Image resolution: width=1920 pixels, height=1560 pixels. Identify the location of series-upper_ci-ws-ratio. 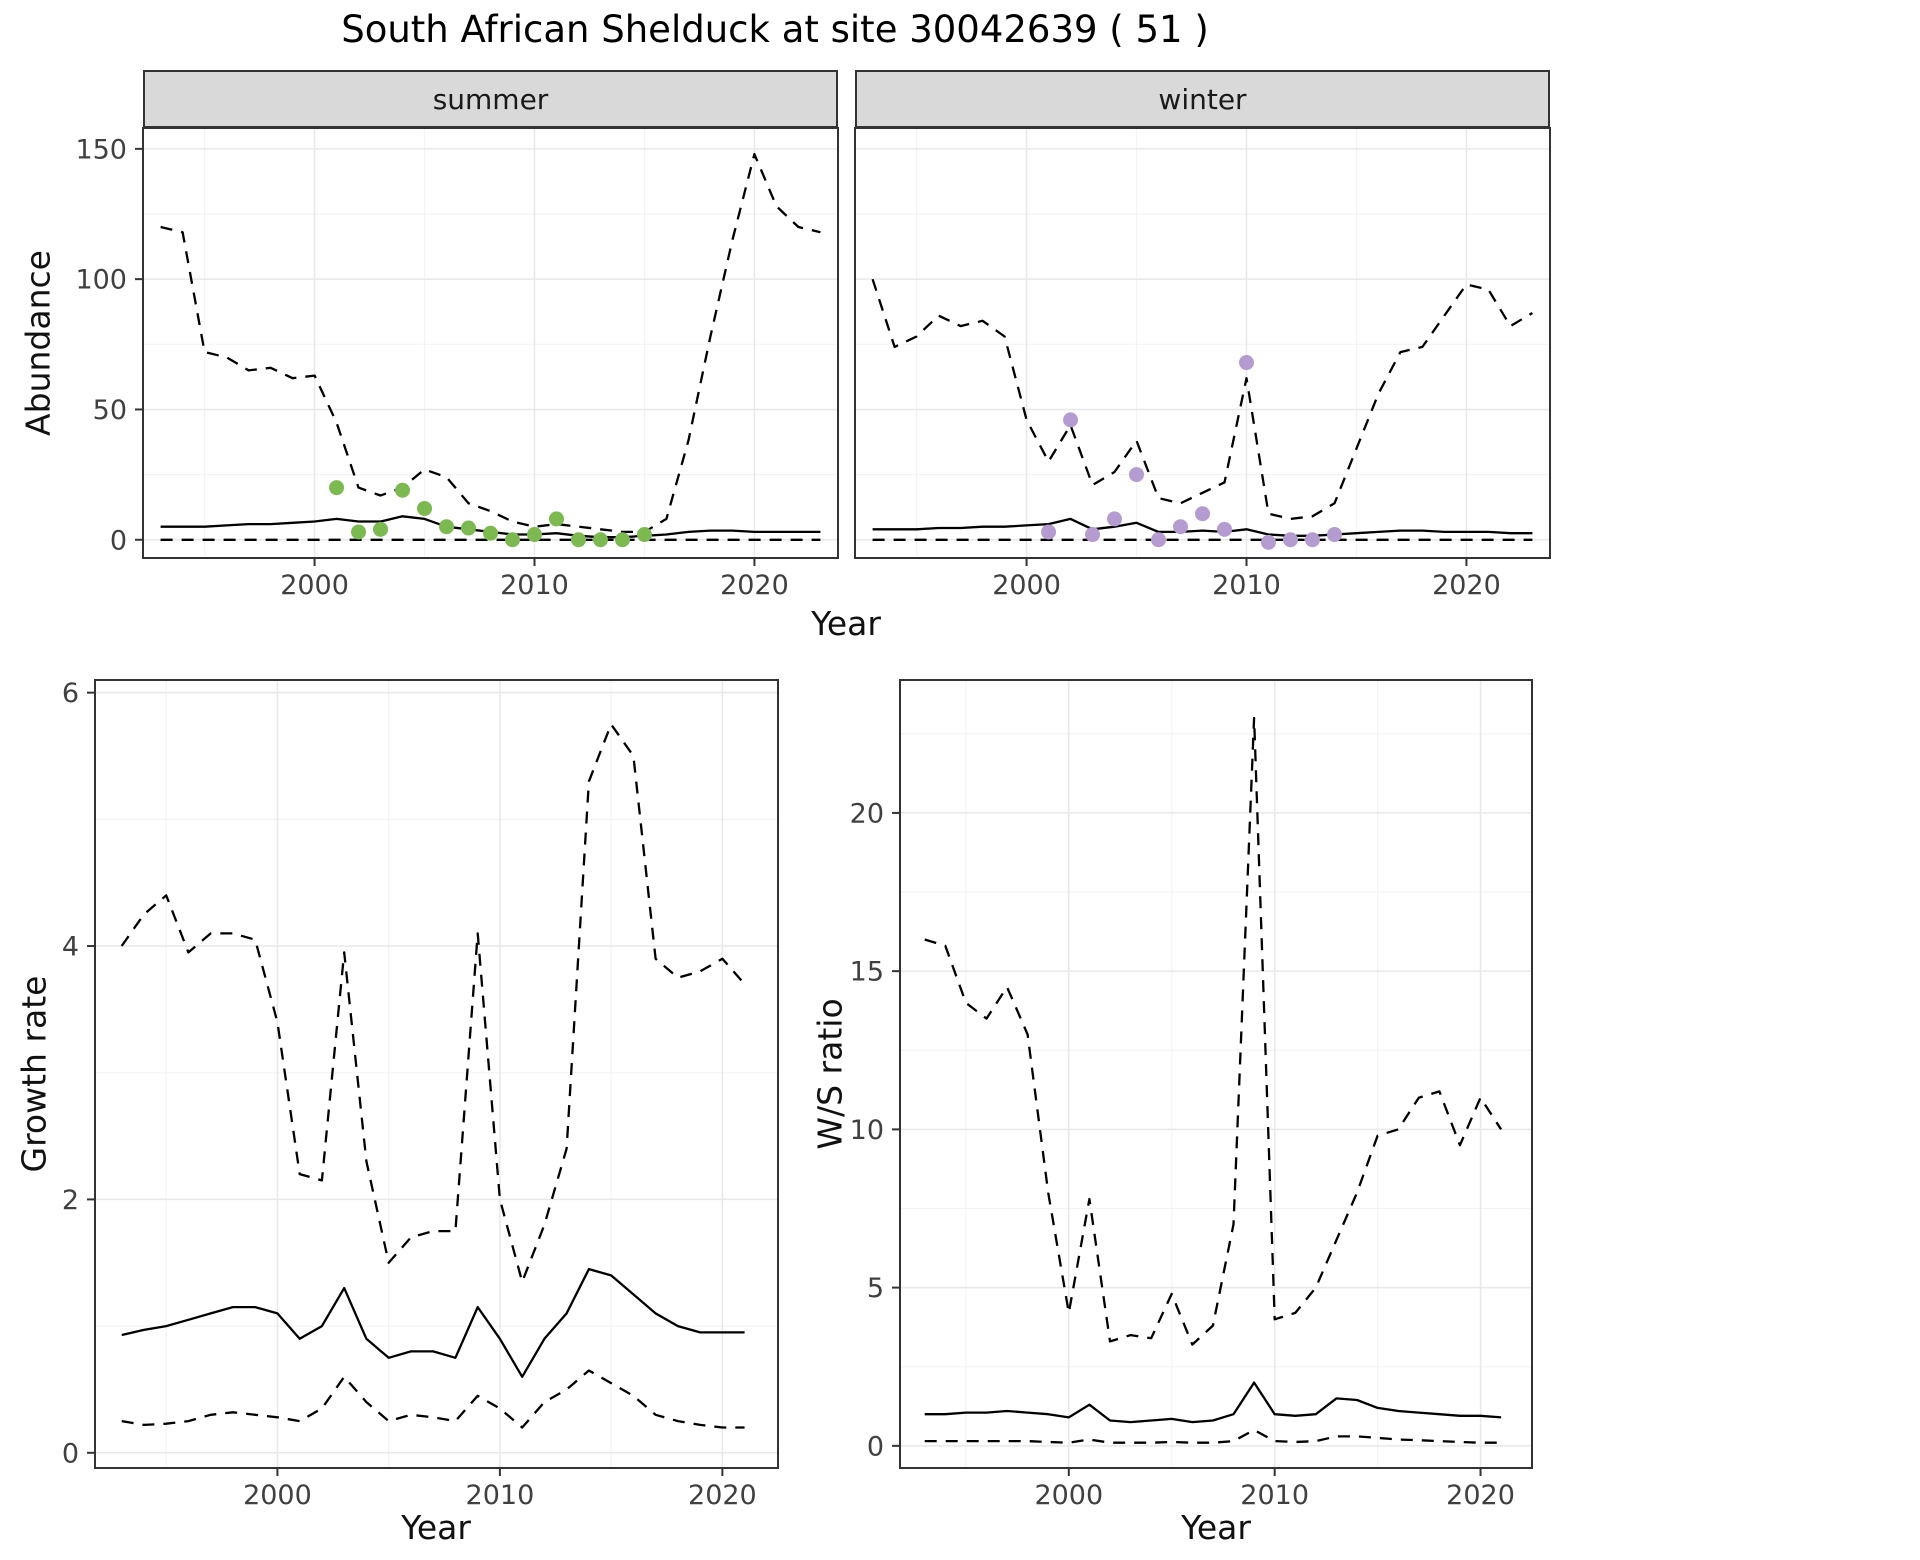
(1213, 1031).